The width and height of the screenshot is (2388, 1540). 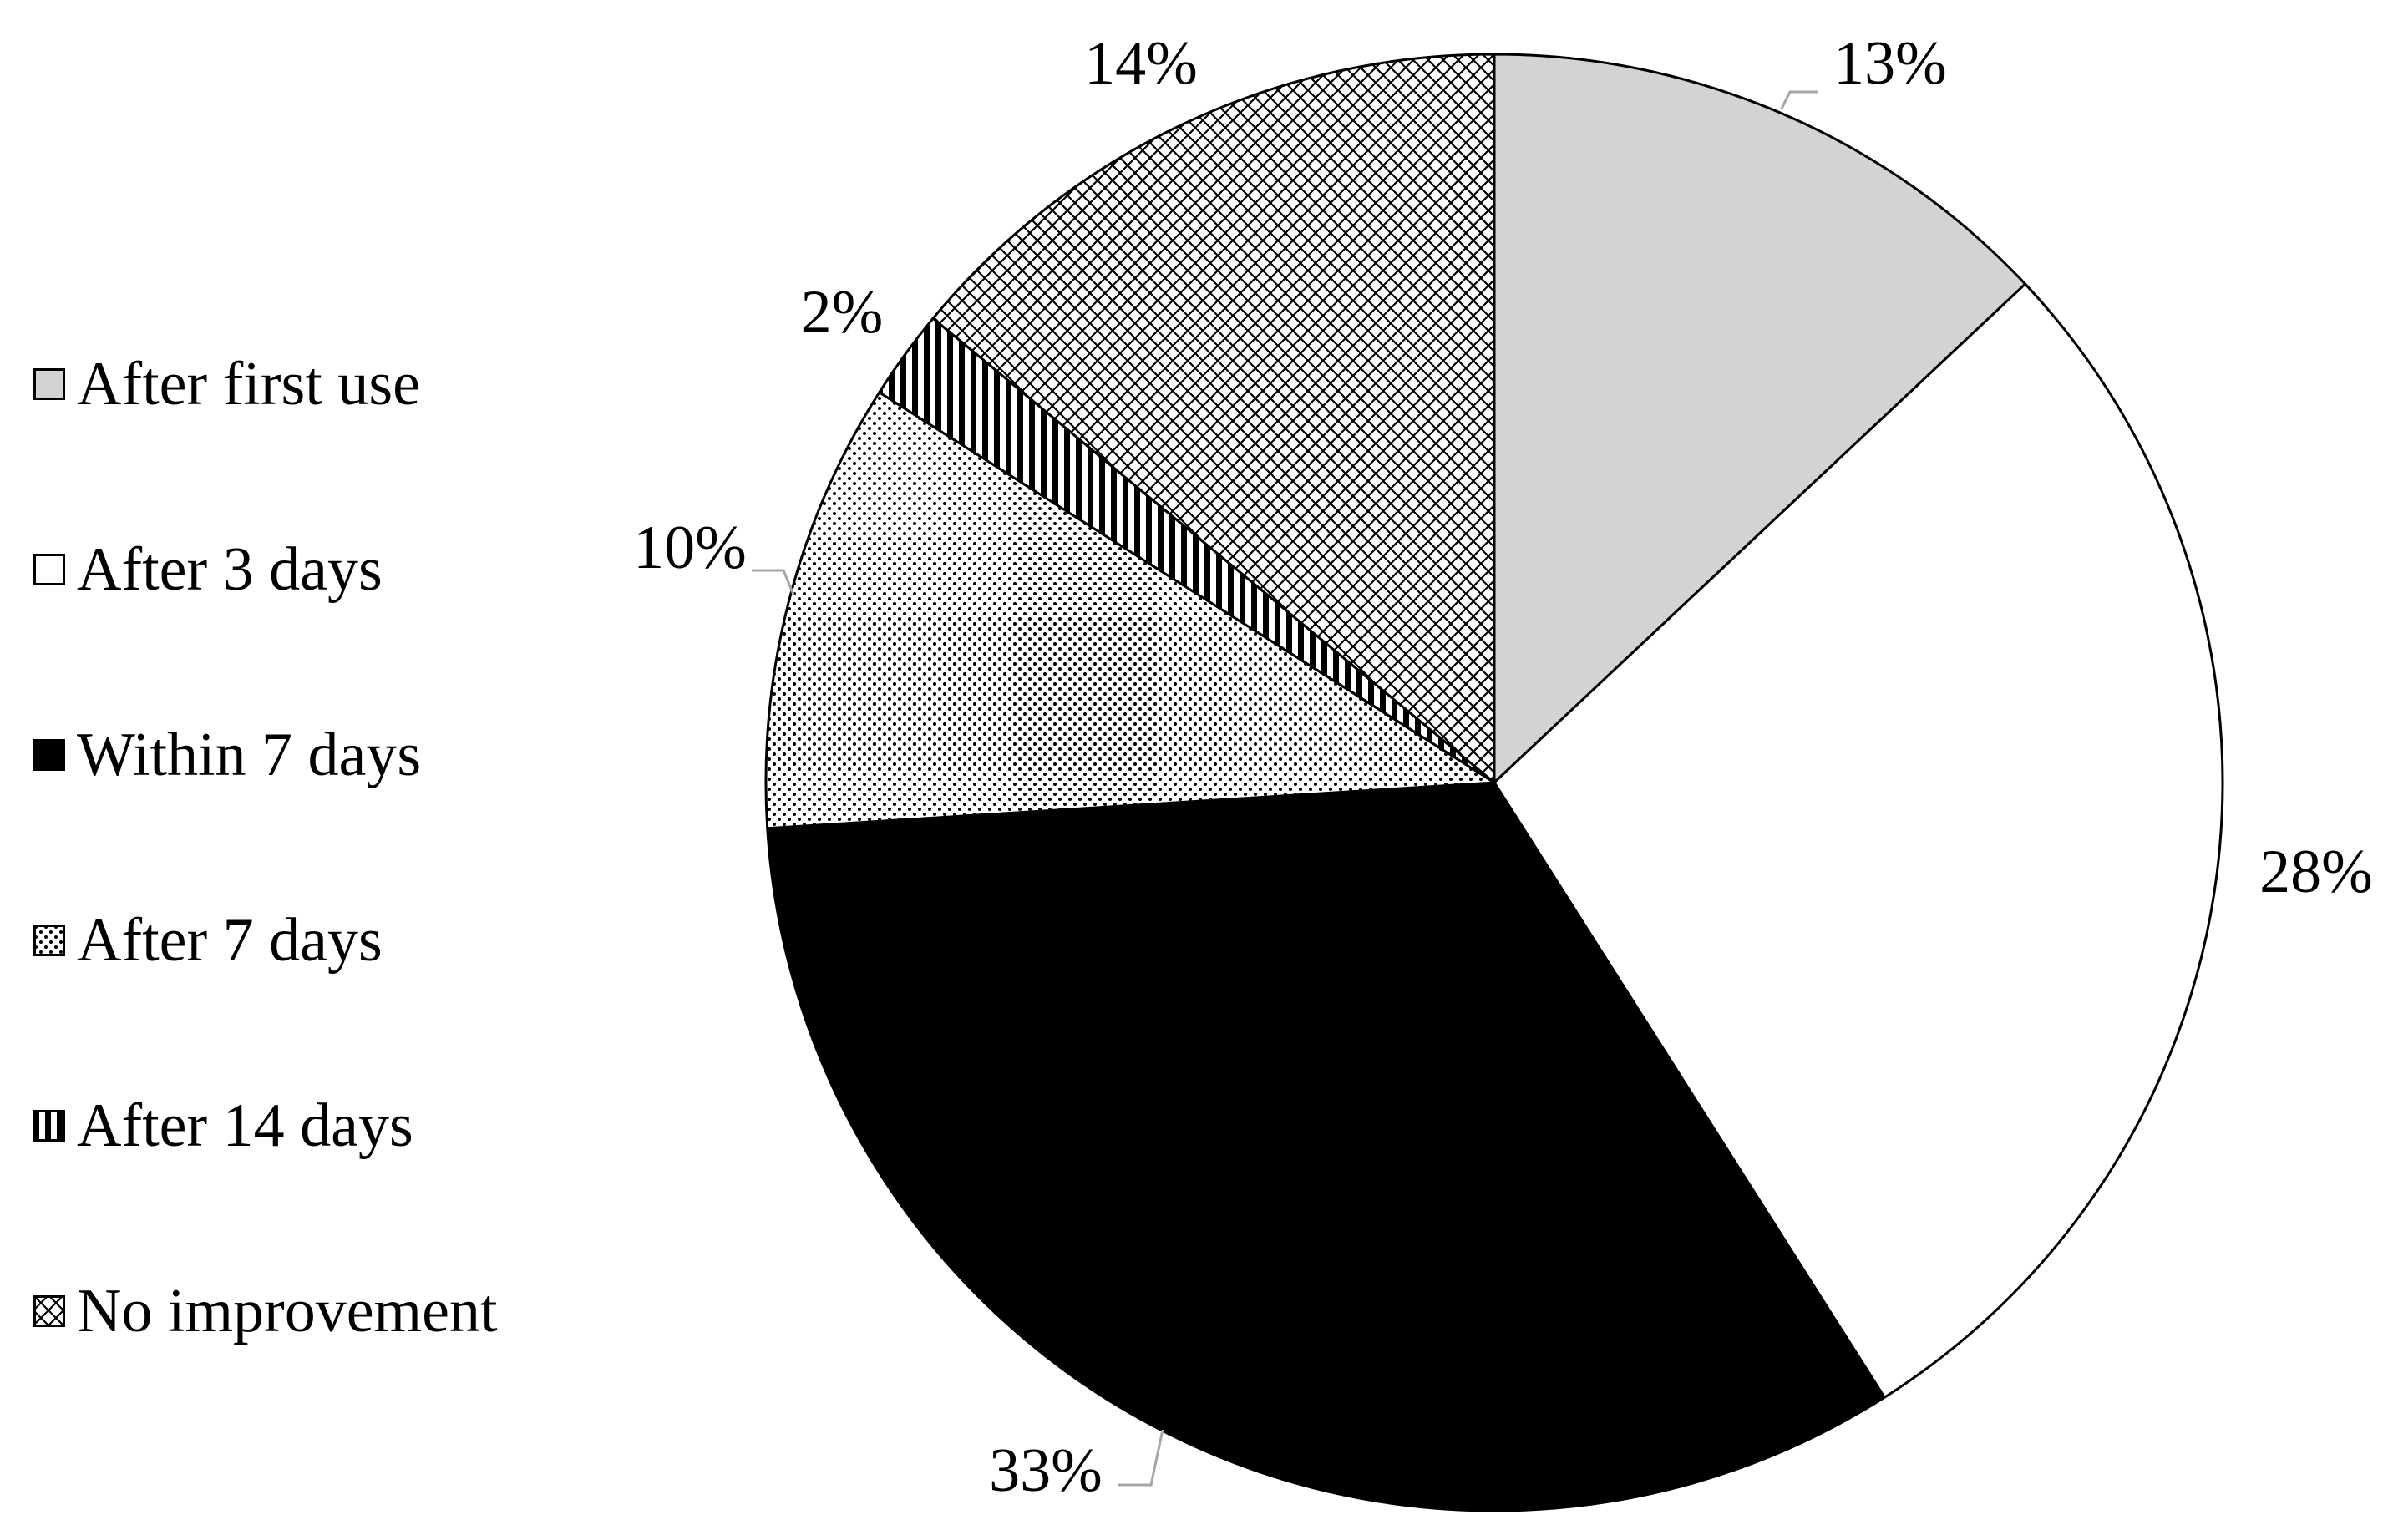 What do you see at coordinates (230, 569) in the screenshot?
I see `legend-label-after-3-days: After 3 days` at bounding box center [230, 569].